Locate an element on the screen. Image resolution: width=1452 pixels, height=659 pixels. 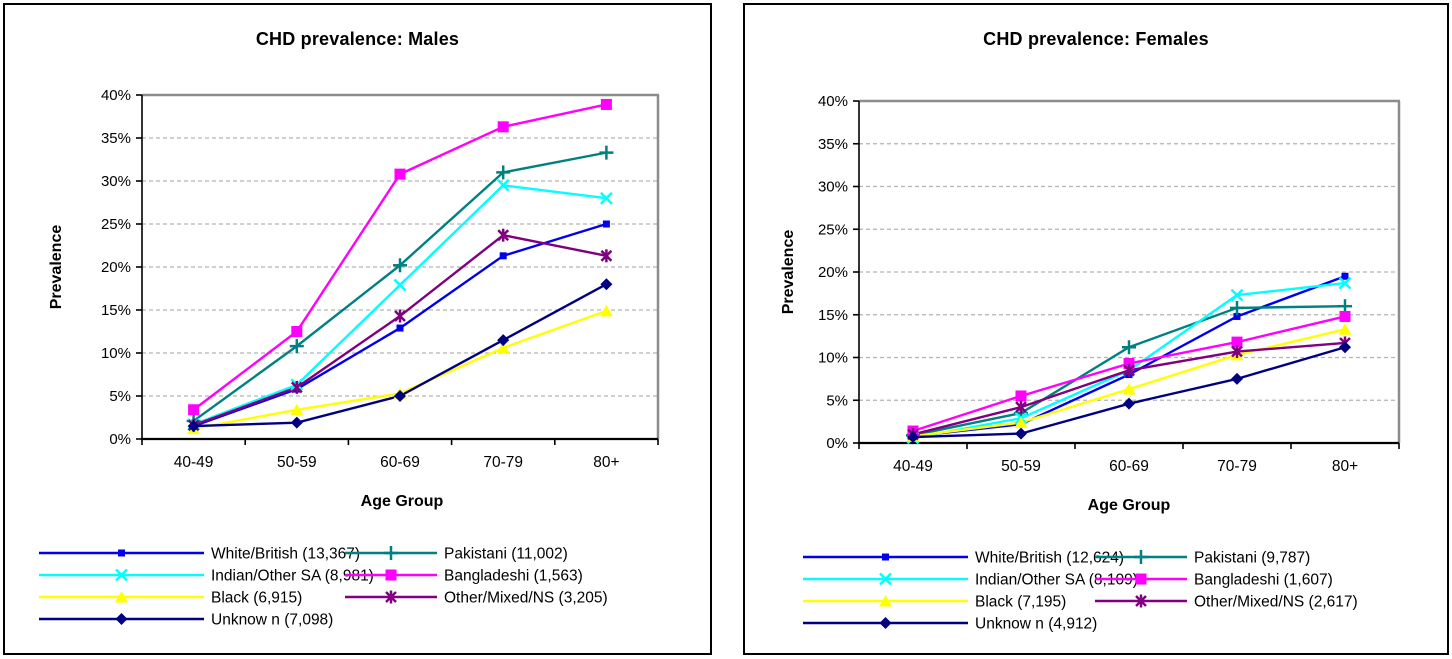
legend-label: Other/Mixed/NS (3,205) is located at coordinates (526, 598).